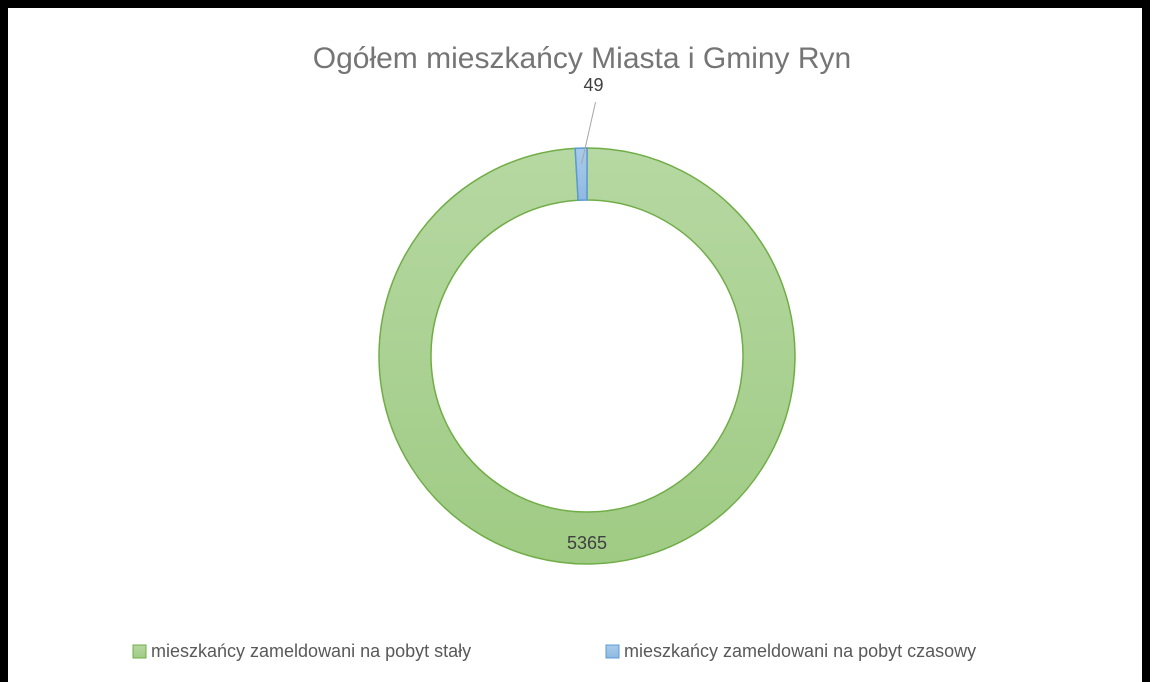 This screenshot has height=682, width=1153. I want to click on donut-segment, so click(581, 174).